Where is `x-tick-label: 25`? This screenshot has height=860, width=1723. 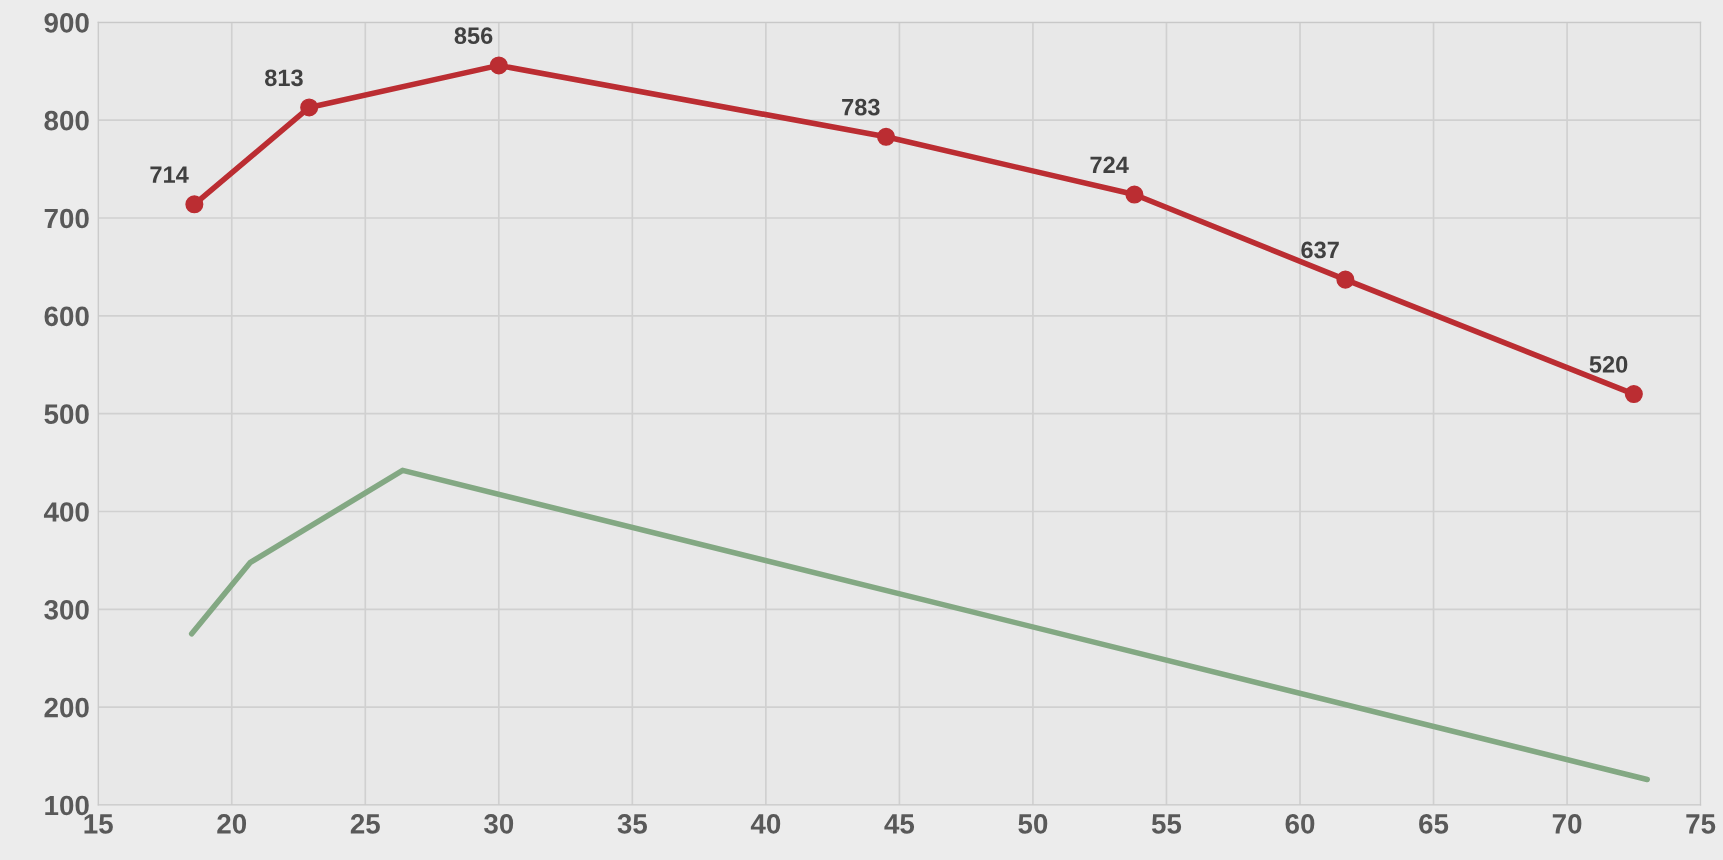
x-tick-label: 25 is located at coordinates (365, 824).